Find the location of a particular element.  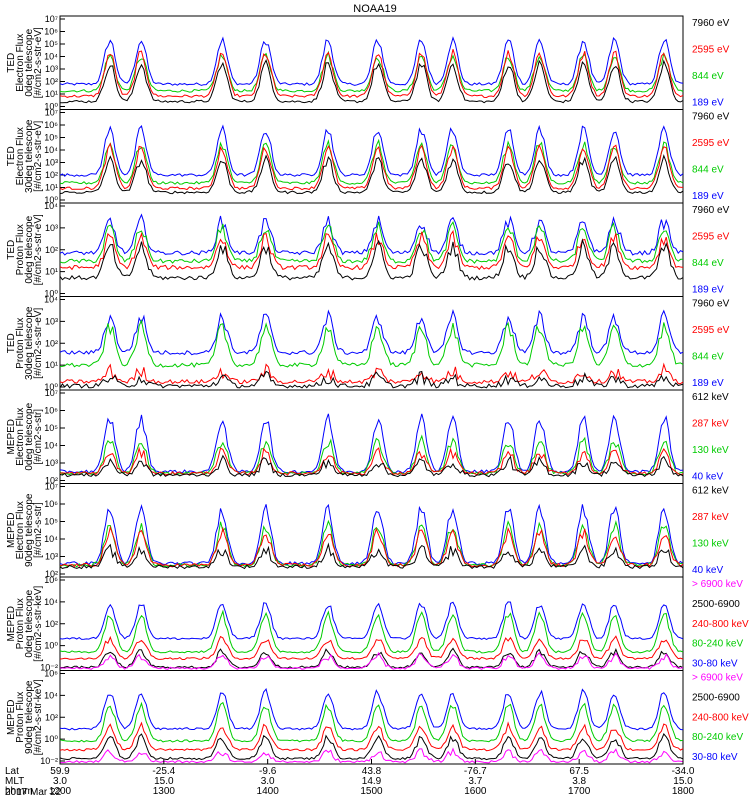

legend-entry: 240-800 keV is located at coordinates (720, 717).